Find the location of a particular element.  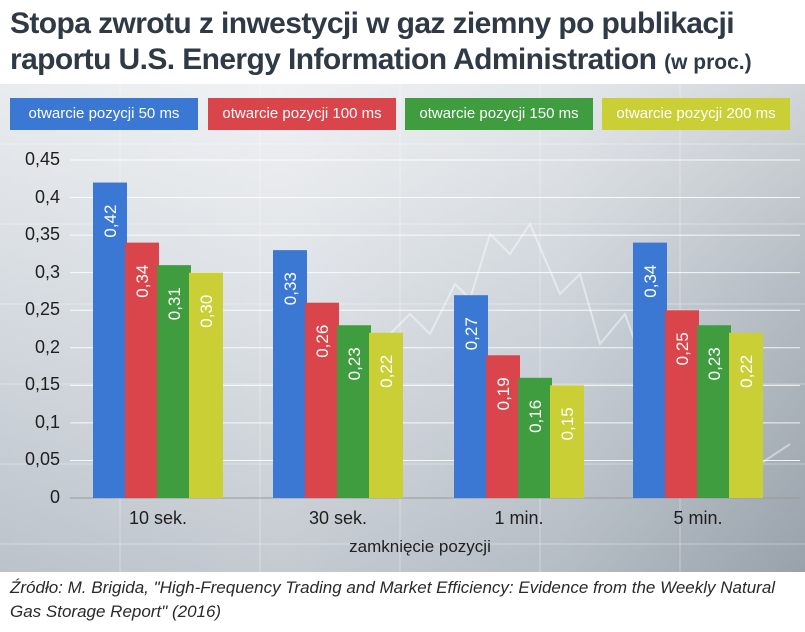

x-axis-label: zamknięcie pozycji is located at coordinates (420, 546).